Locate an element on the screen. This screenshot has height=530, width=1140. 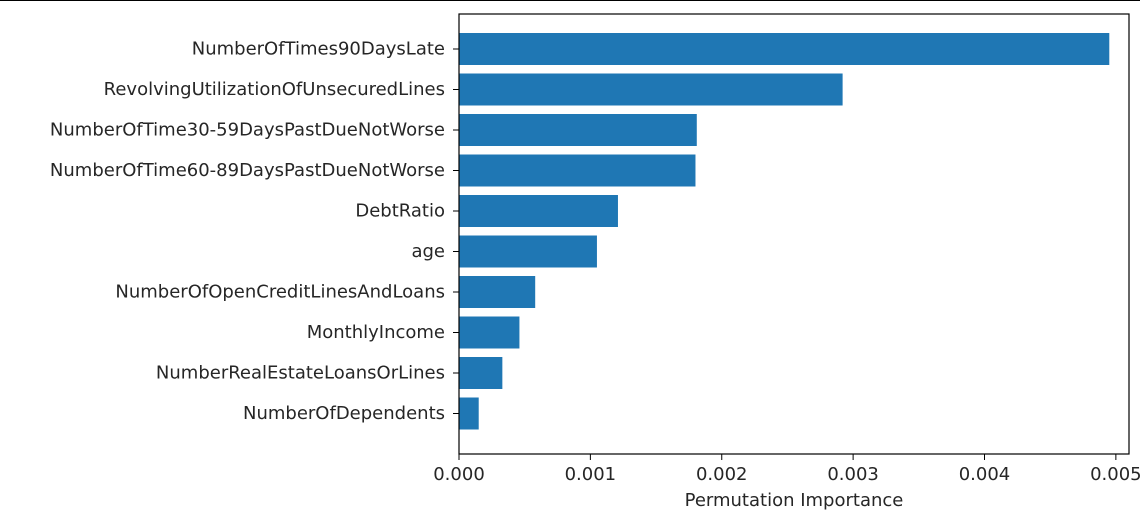
bar-RevolvingUtilizationOfUnsecuredLines is located at coordinates (651, 89).